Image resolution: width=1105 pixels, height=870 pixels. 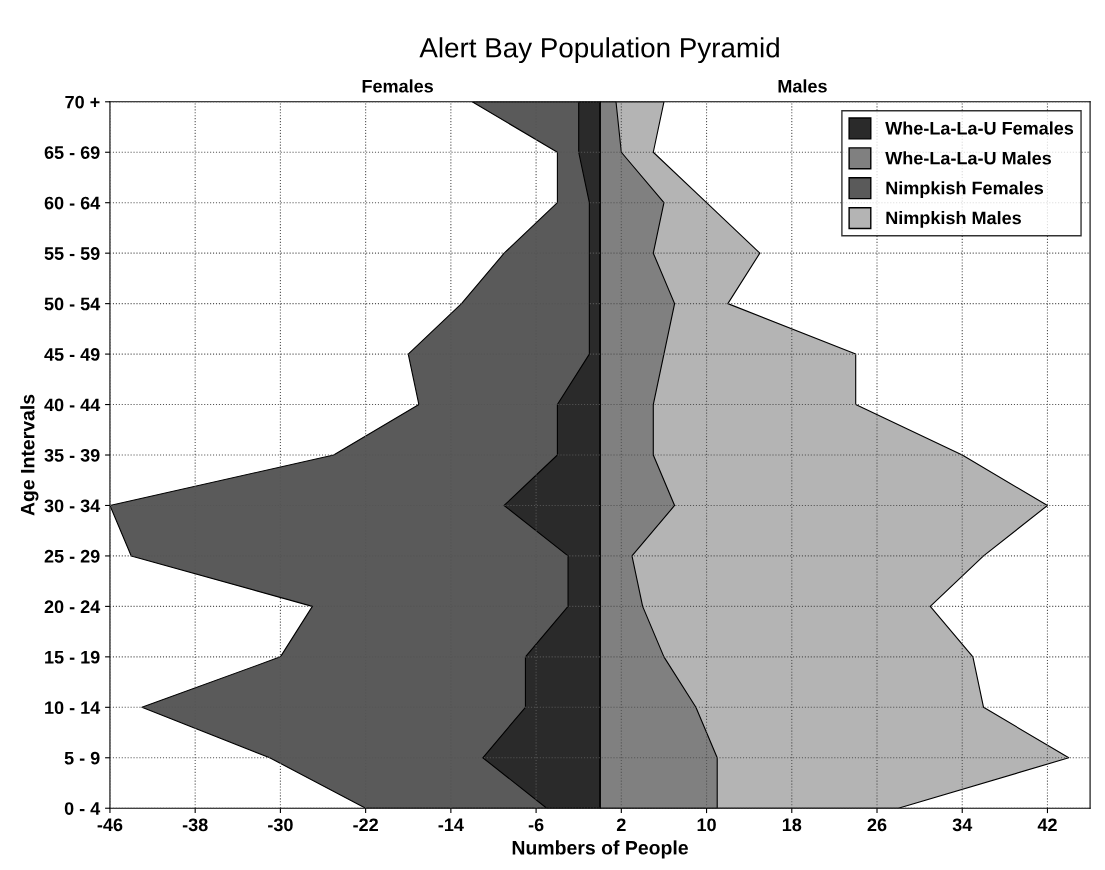 What do you see at coordinates (72, 657) in the screenshot?
I see `y-tick-label: 15 - 19` at bounding box center [72, 657].